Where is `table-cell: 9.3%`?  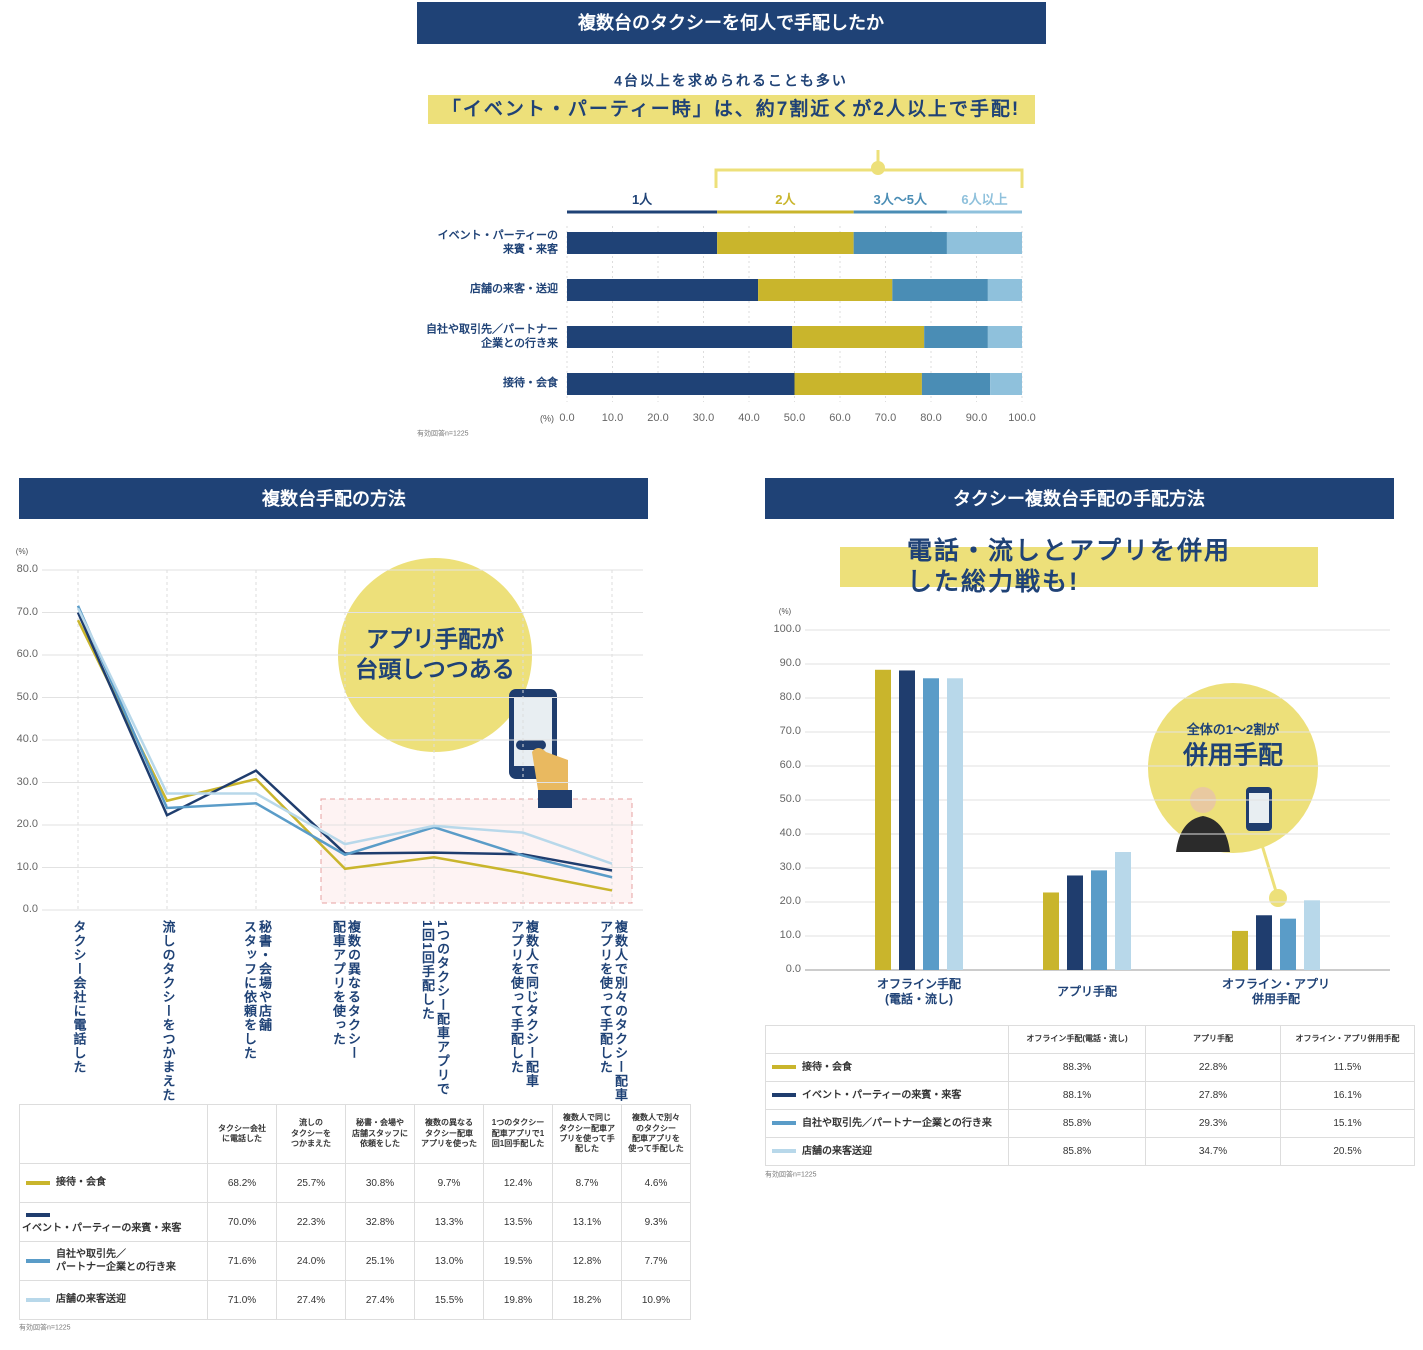 table-cell: 9.3% is located at coordinates (656, 1222).